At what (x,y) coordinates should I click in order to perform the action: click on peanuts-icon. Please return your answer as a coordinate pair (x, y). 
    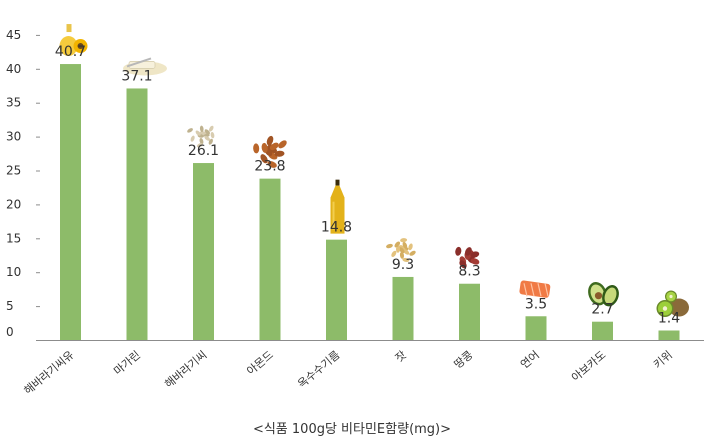
    Looking at the image, I should click on (467, 257).